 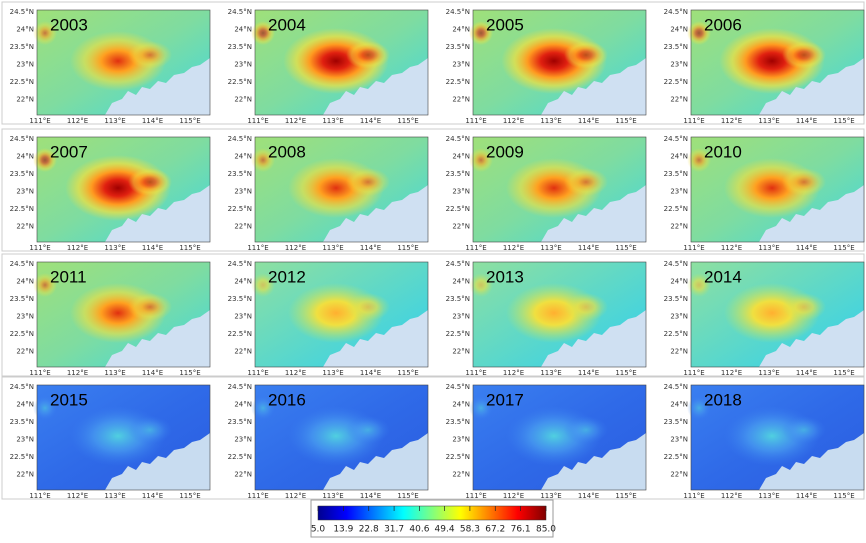 What do you see at coordinates (505, 151) in the screenshot?
I see `year-label: 2009` at bounding box center [505, 151].